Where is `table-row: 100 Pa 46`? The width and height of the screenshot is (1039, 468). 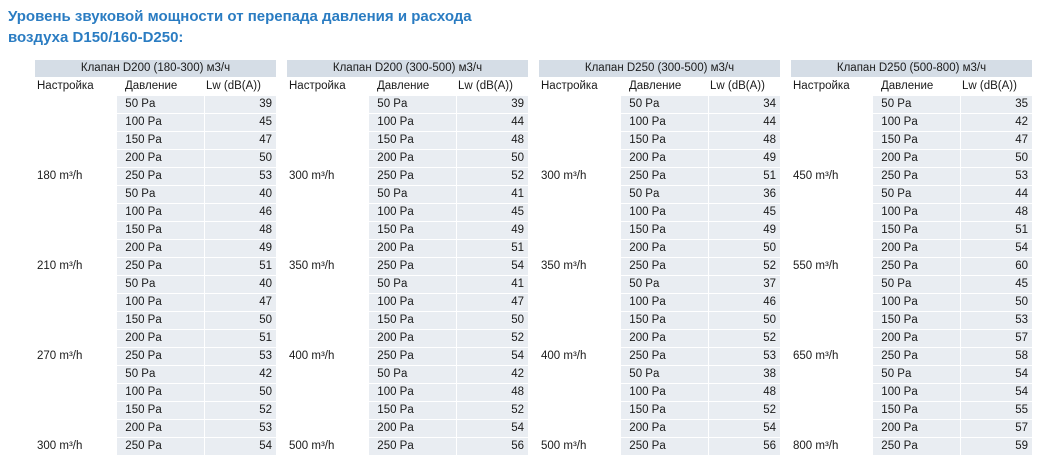 table-row: 100 Pa 46 is located at coordinates (659, 303).